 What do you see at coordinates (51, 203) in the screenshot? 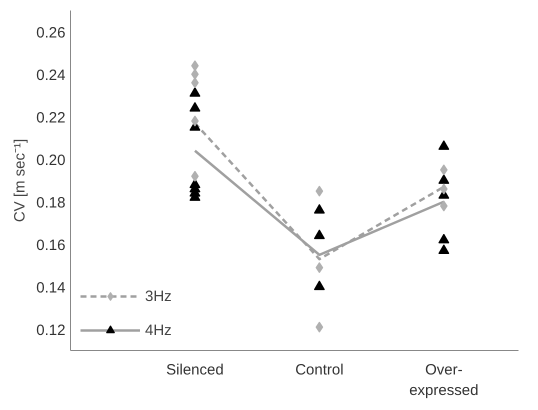
I see `y-tick-label: 0.18` at bounding box center [51, 203].